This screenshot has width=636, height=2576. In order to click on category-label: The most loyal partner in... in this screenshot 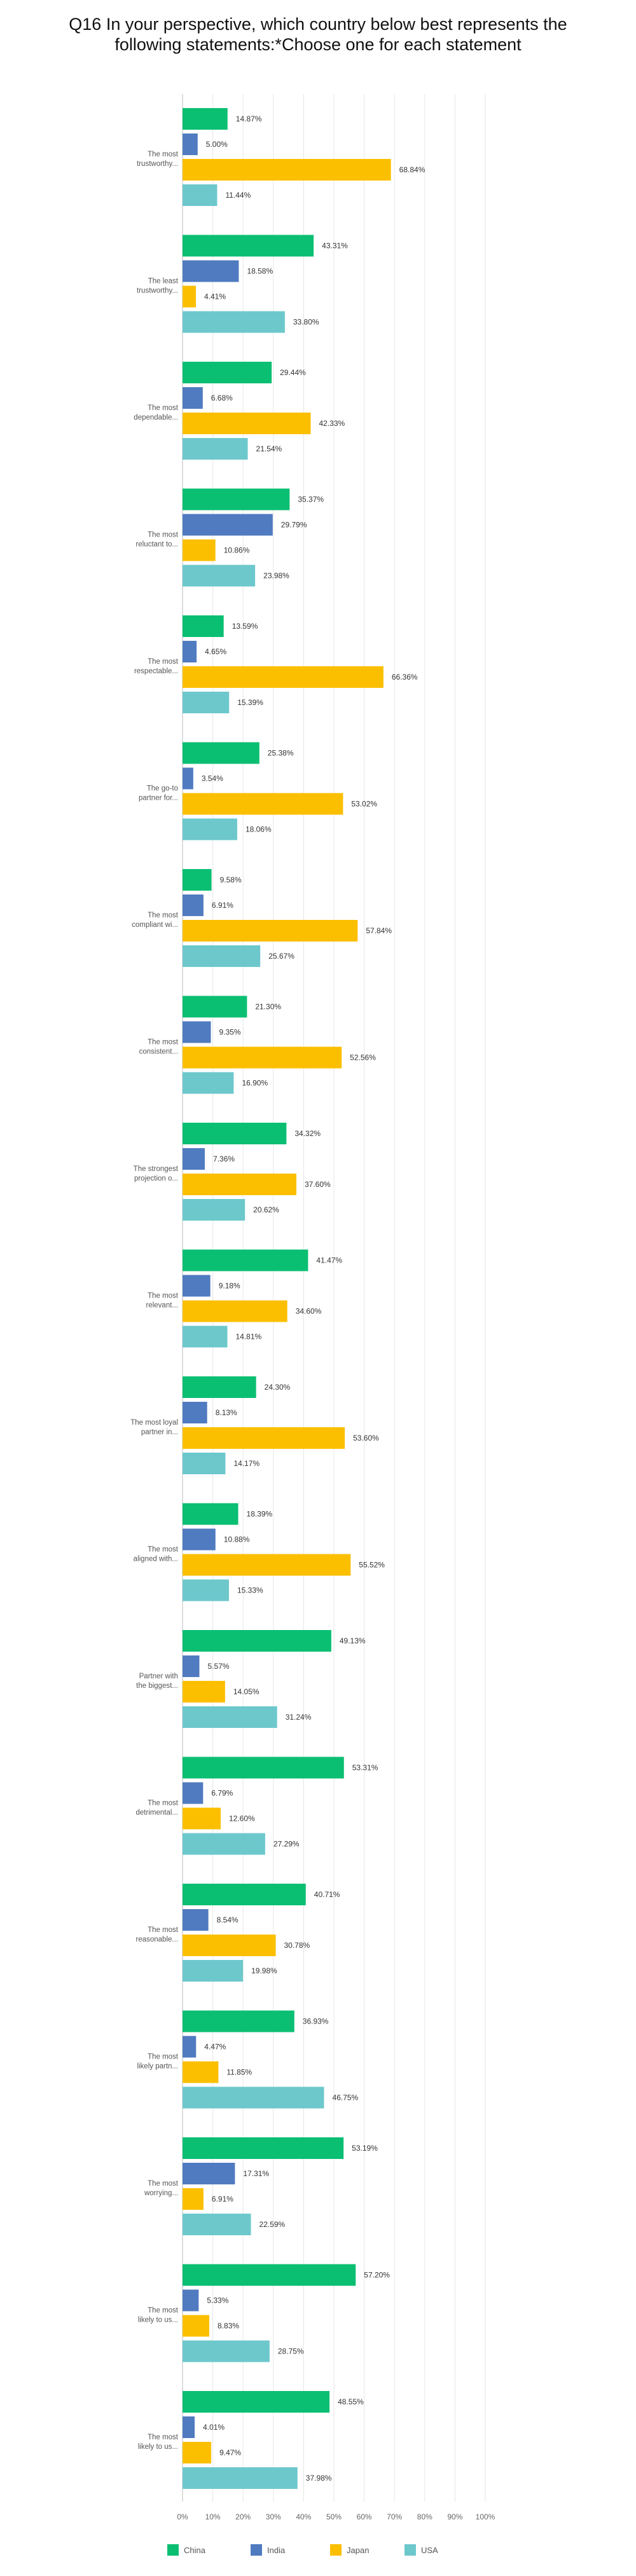, I will do `click(154, 1427)`.